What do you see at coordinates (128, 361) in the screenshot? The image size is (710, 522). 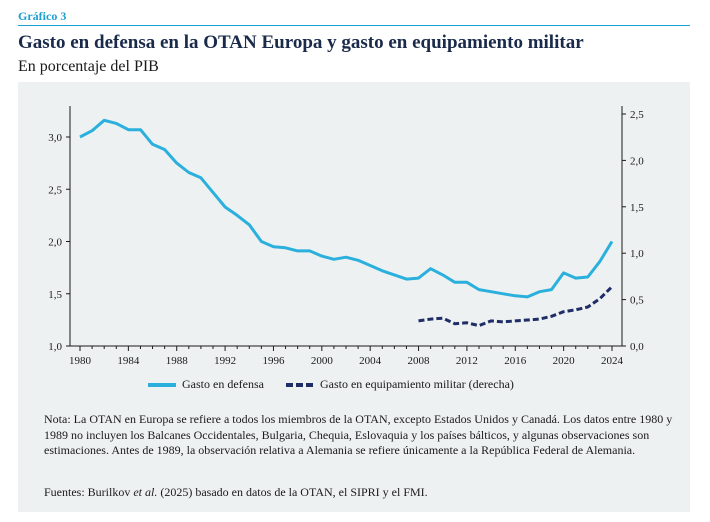 I see `x-tick-label: 1984` at bounding box center [128, 361].